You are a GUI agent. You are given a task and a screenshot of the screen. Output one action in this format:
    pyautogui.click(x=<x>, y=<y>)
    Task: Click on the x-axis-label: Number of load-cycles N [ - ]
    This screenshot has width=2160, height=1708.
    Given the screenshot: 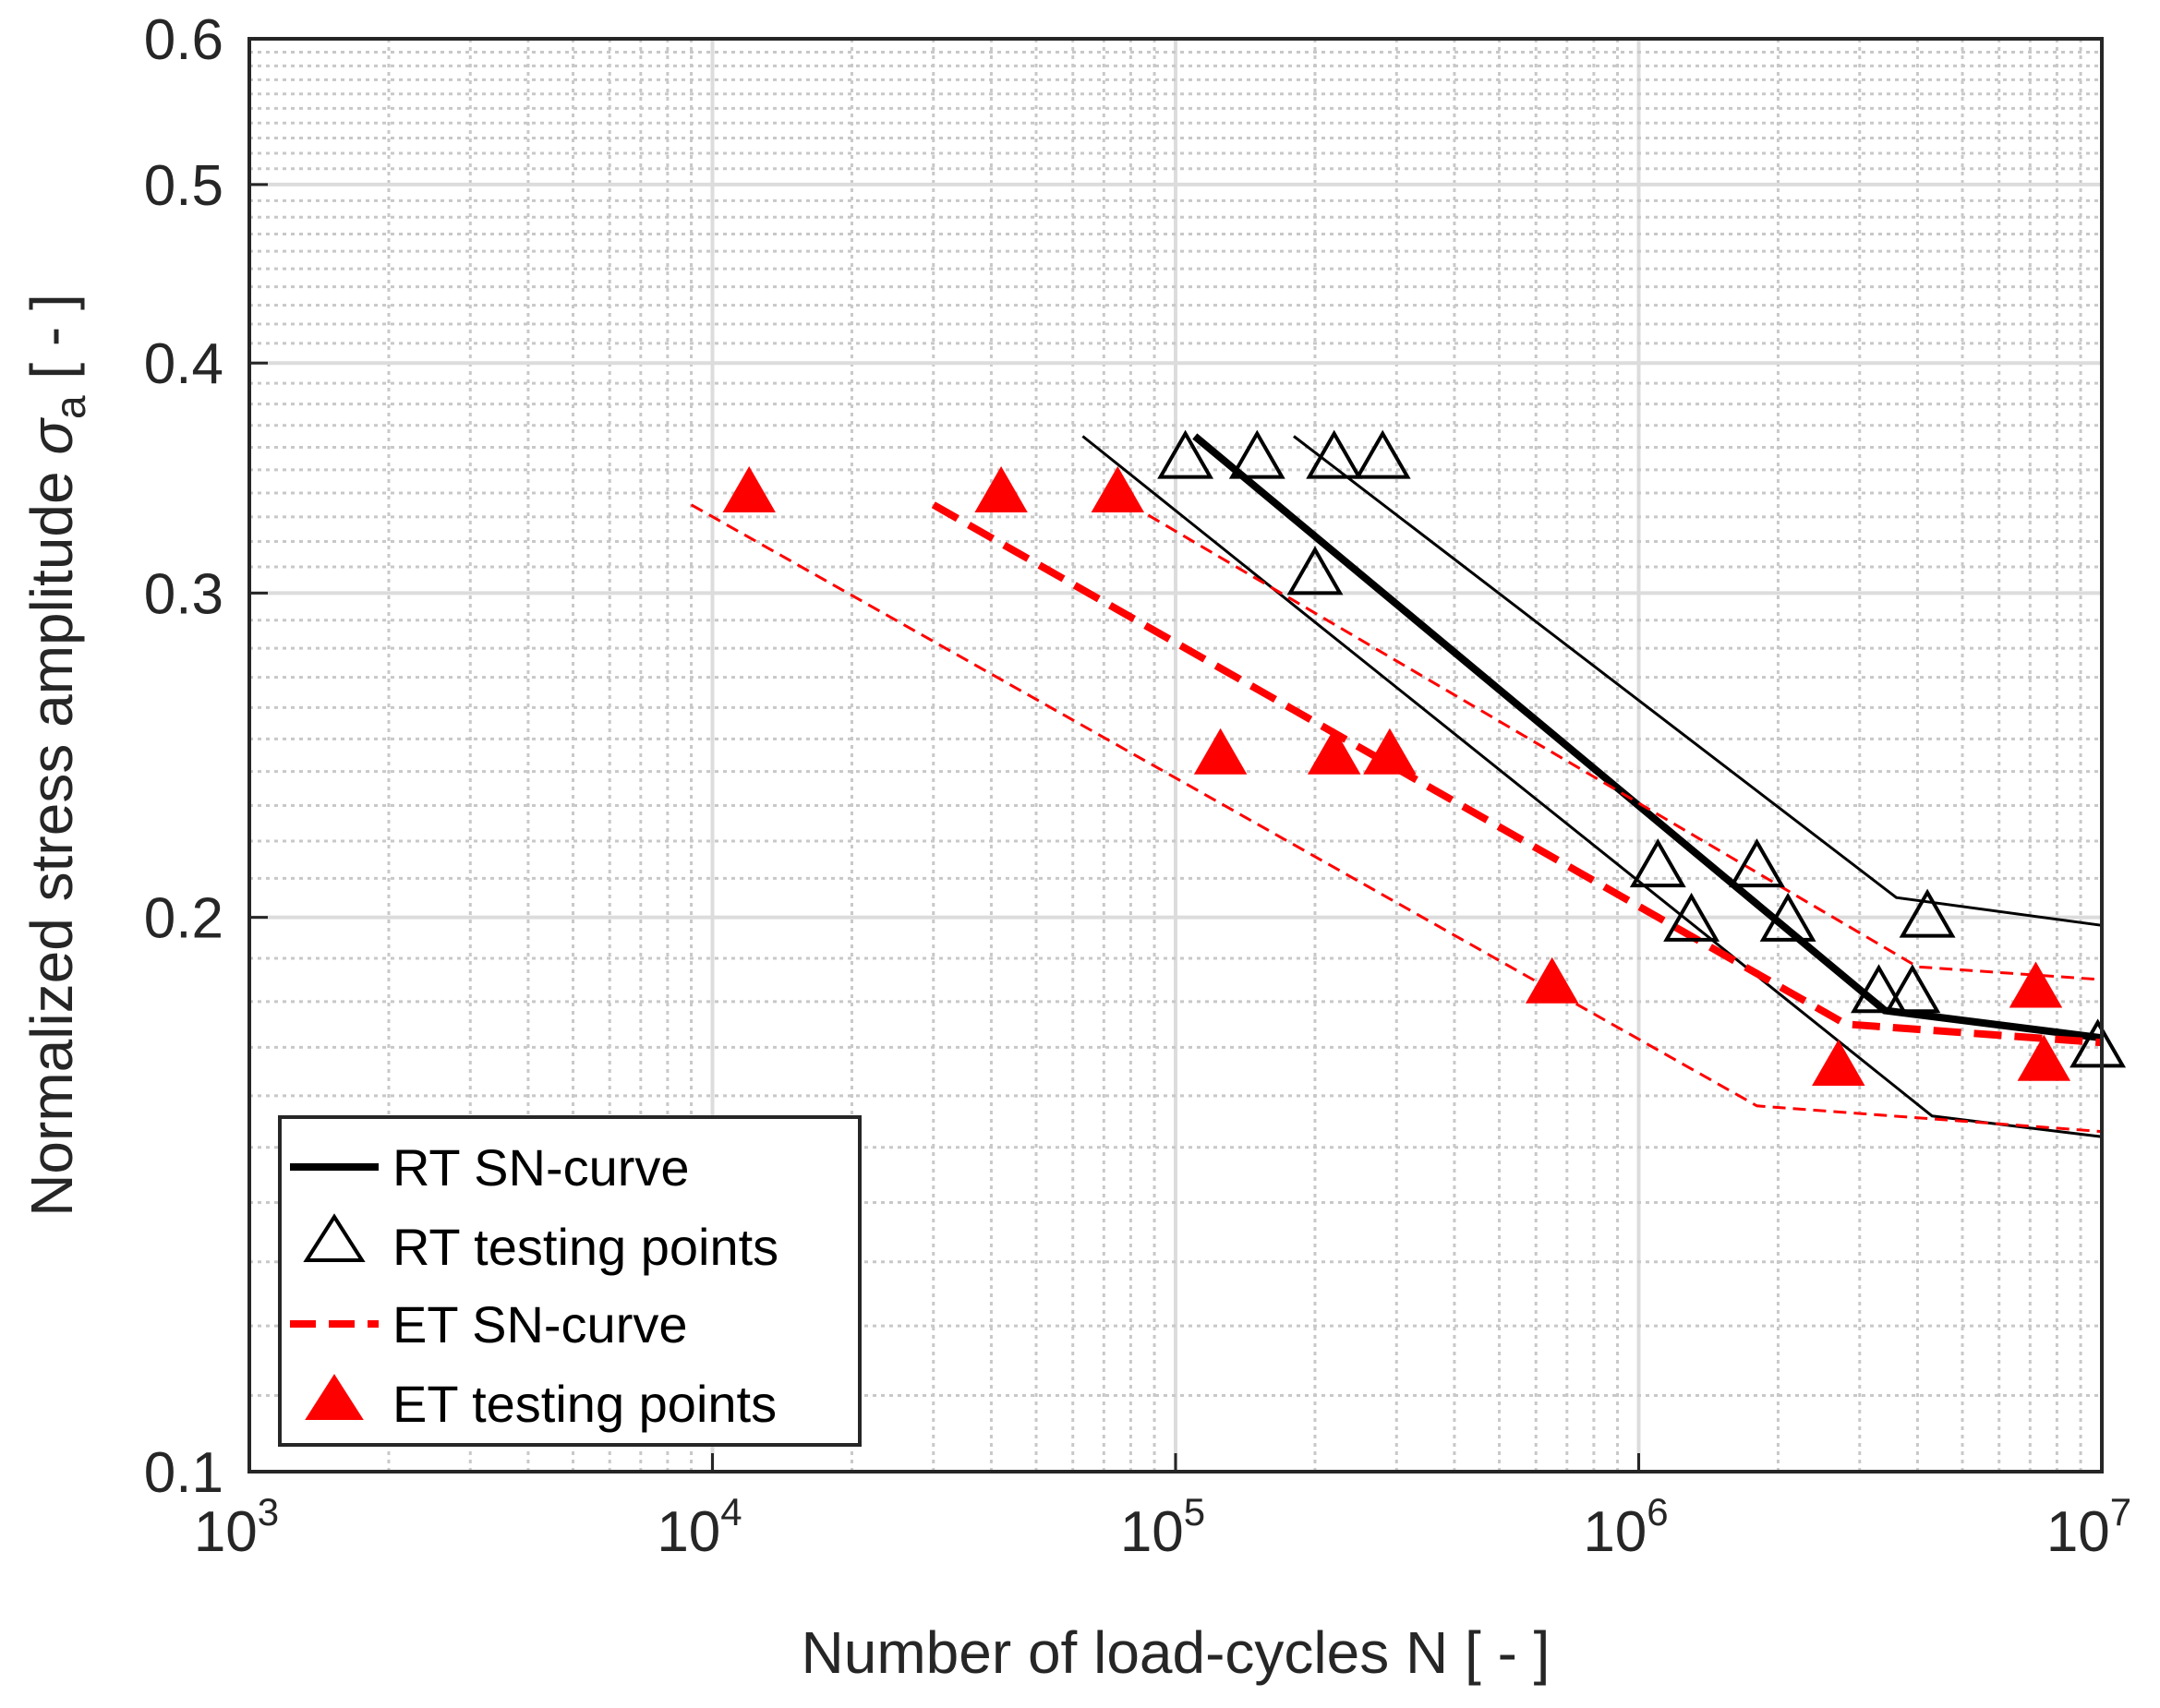 What is the action you would take?
    pyautogui.click(x=1176, y=1652)
    